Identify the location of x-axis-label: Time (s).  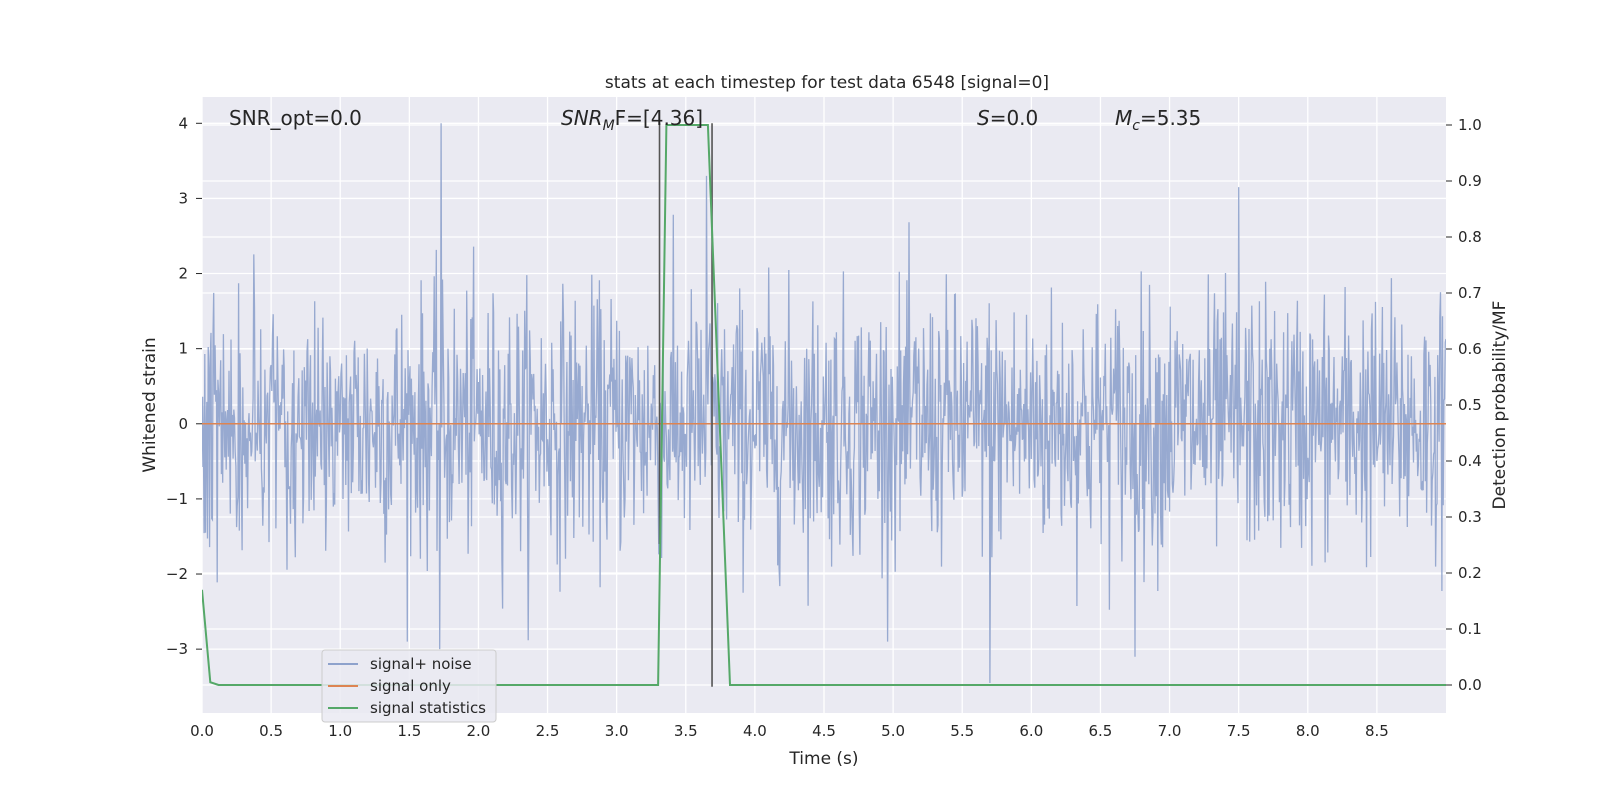
(823, 759).